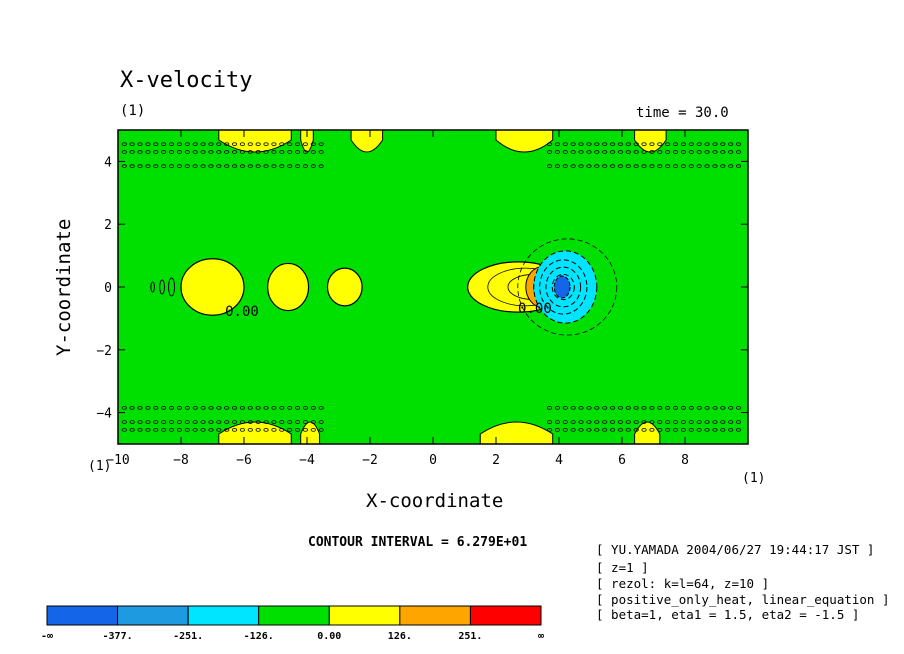 The height and width of the screenshot is (654, 904). Describe the element at coordinates (754, 478) in the screenshot. I see `y-unit-label: (1)` at that location.